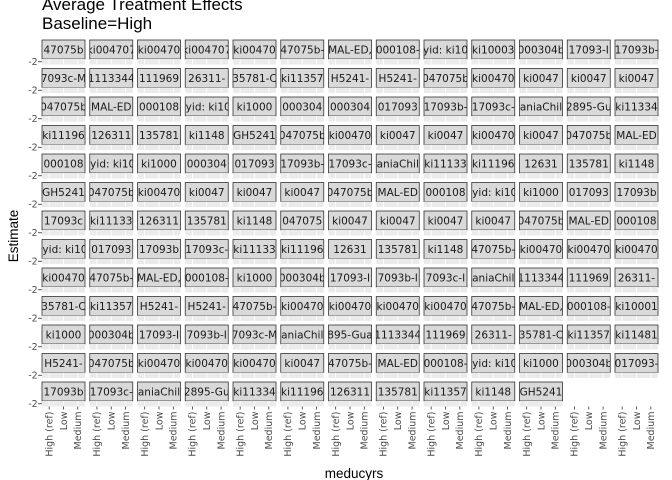  I want to click on facet-strip-label: 17093c-, so click(111, 393).